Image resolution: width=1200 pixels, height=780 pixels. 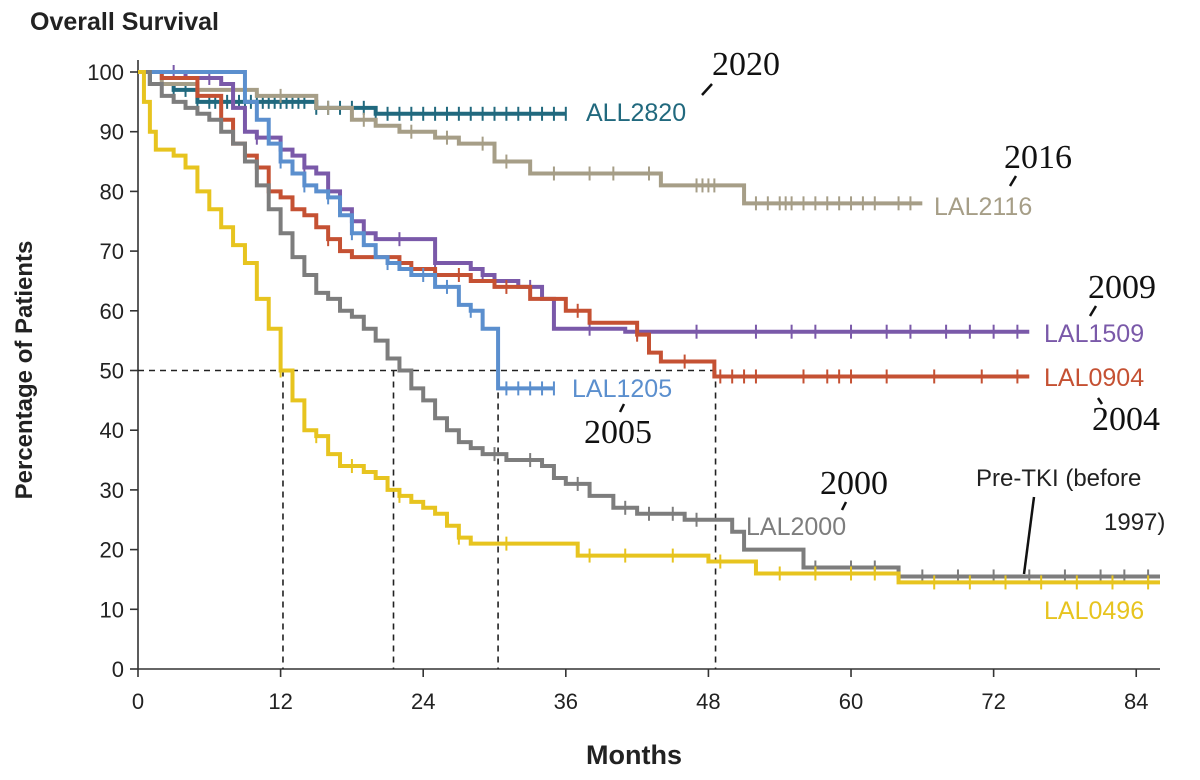 I want to click on y-tick-label: 0, so click(x=118, y=669).